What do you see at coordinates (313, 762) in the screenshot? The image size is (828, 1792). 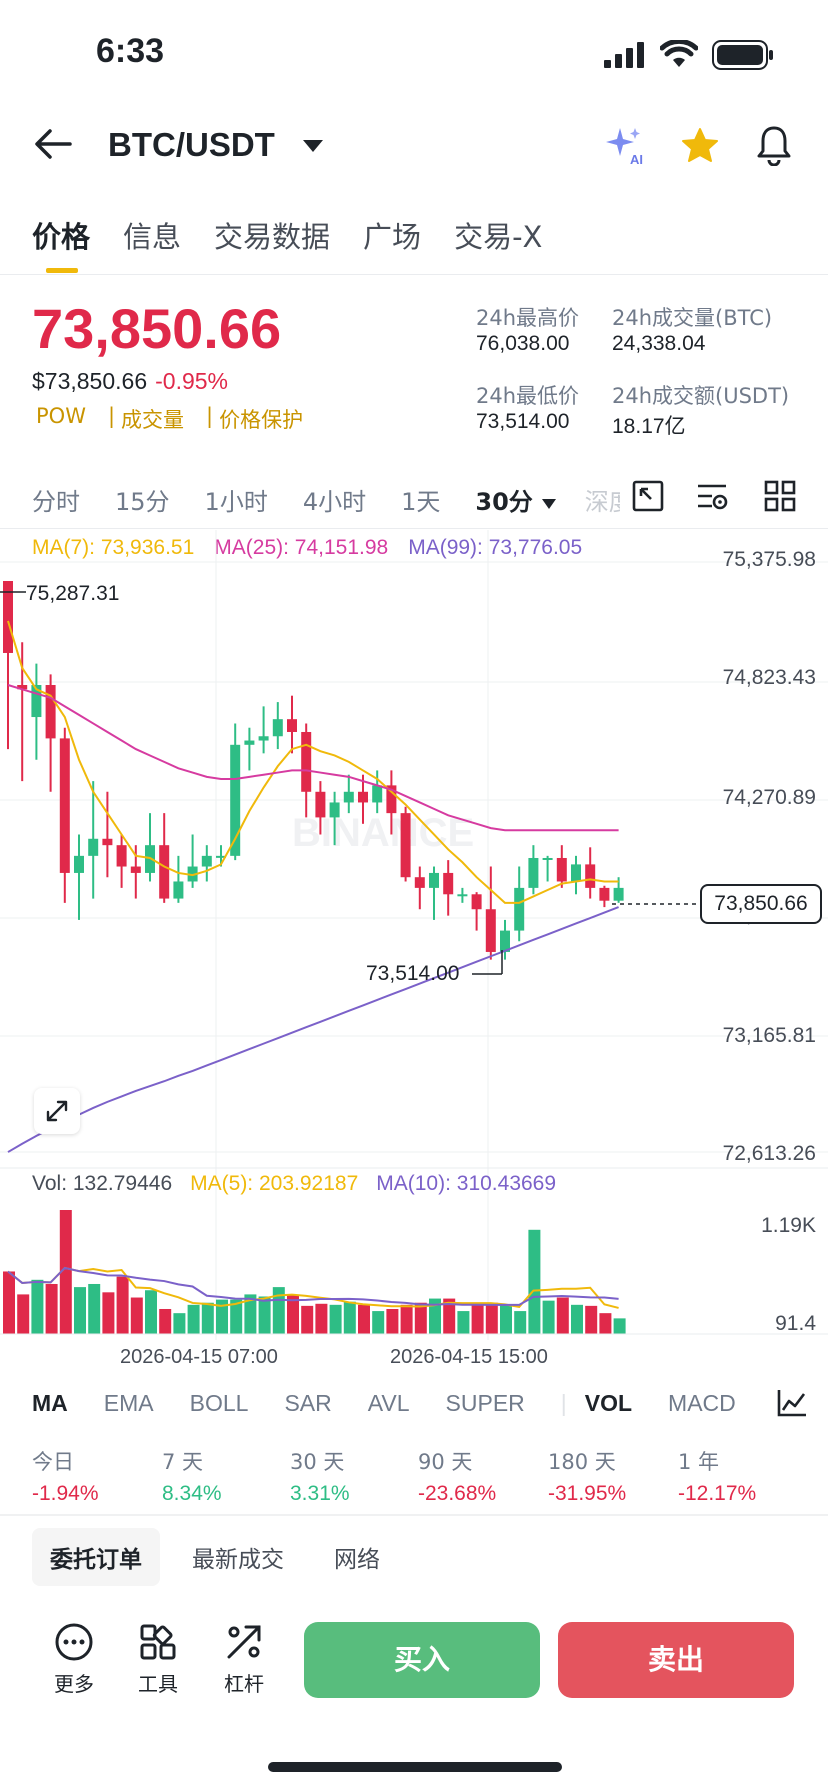 I see `ma7-line` at bounding box center [313, 762].